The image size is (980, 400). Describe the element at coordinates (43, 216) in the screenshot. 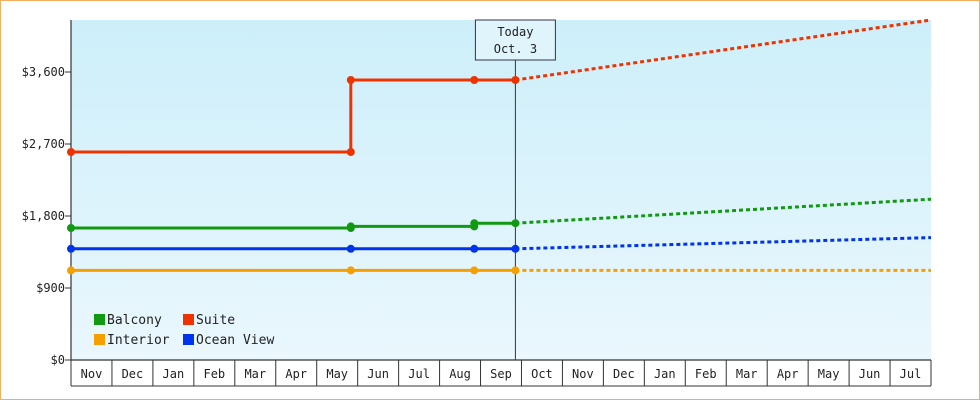

I see `y-tick-label: $1,800` at that location.